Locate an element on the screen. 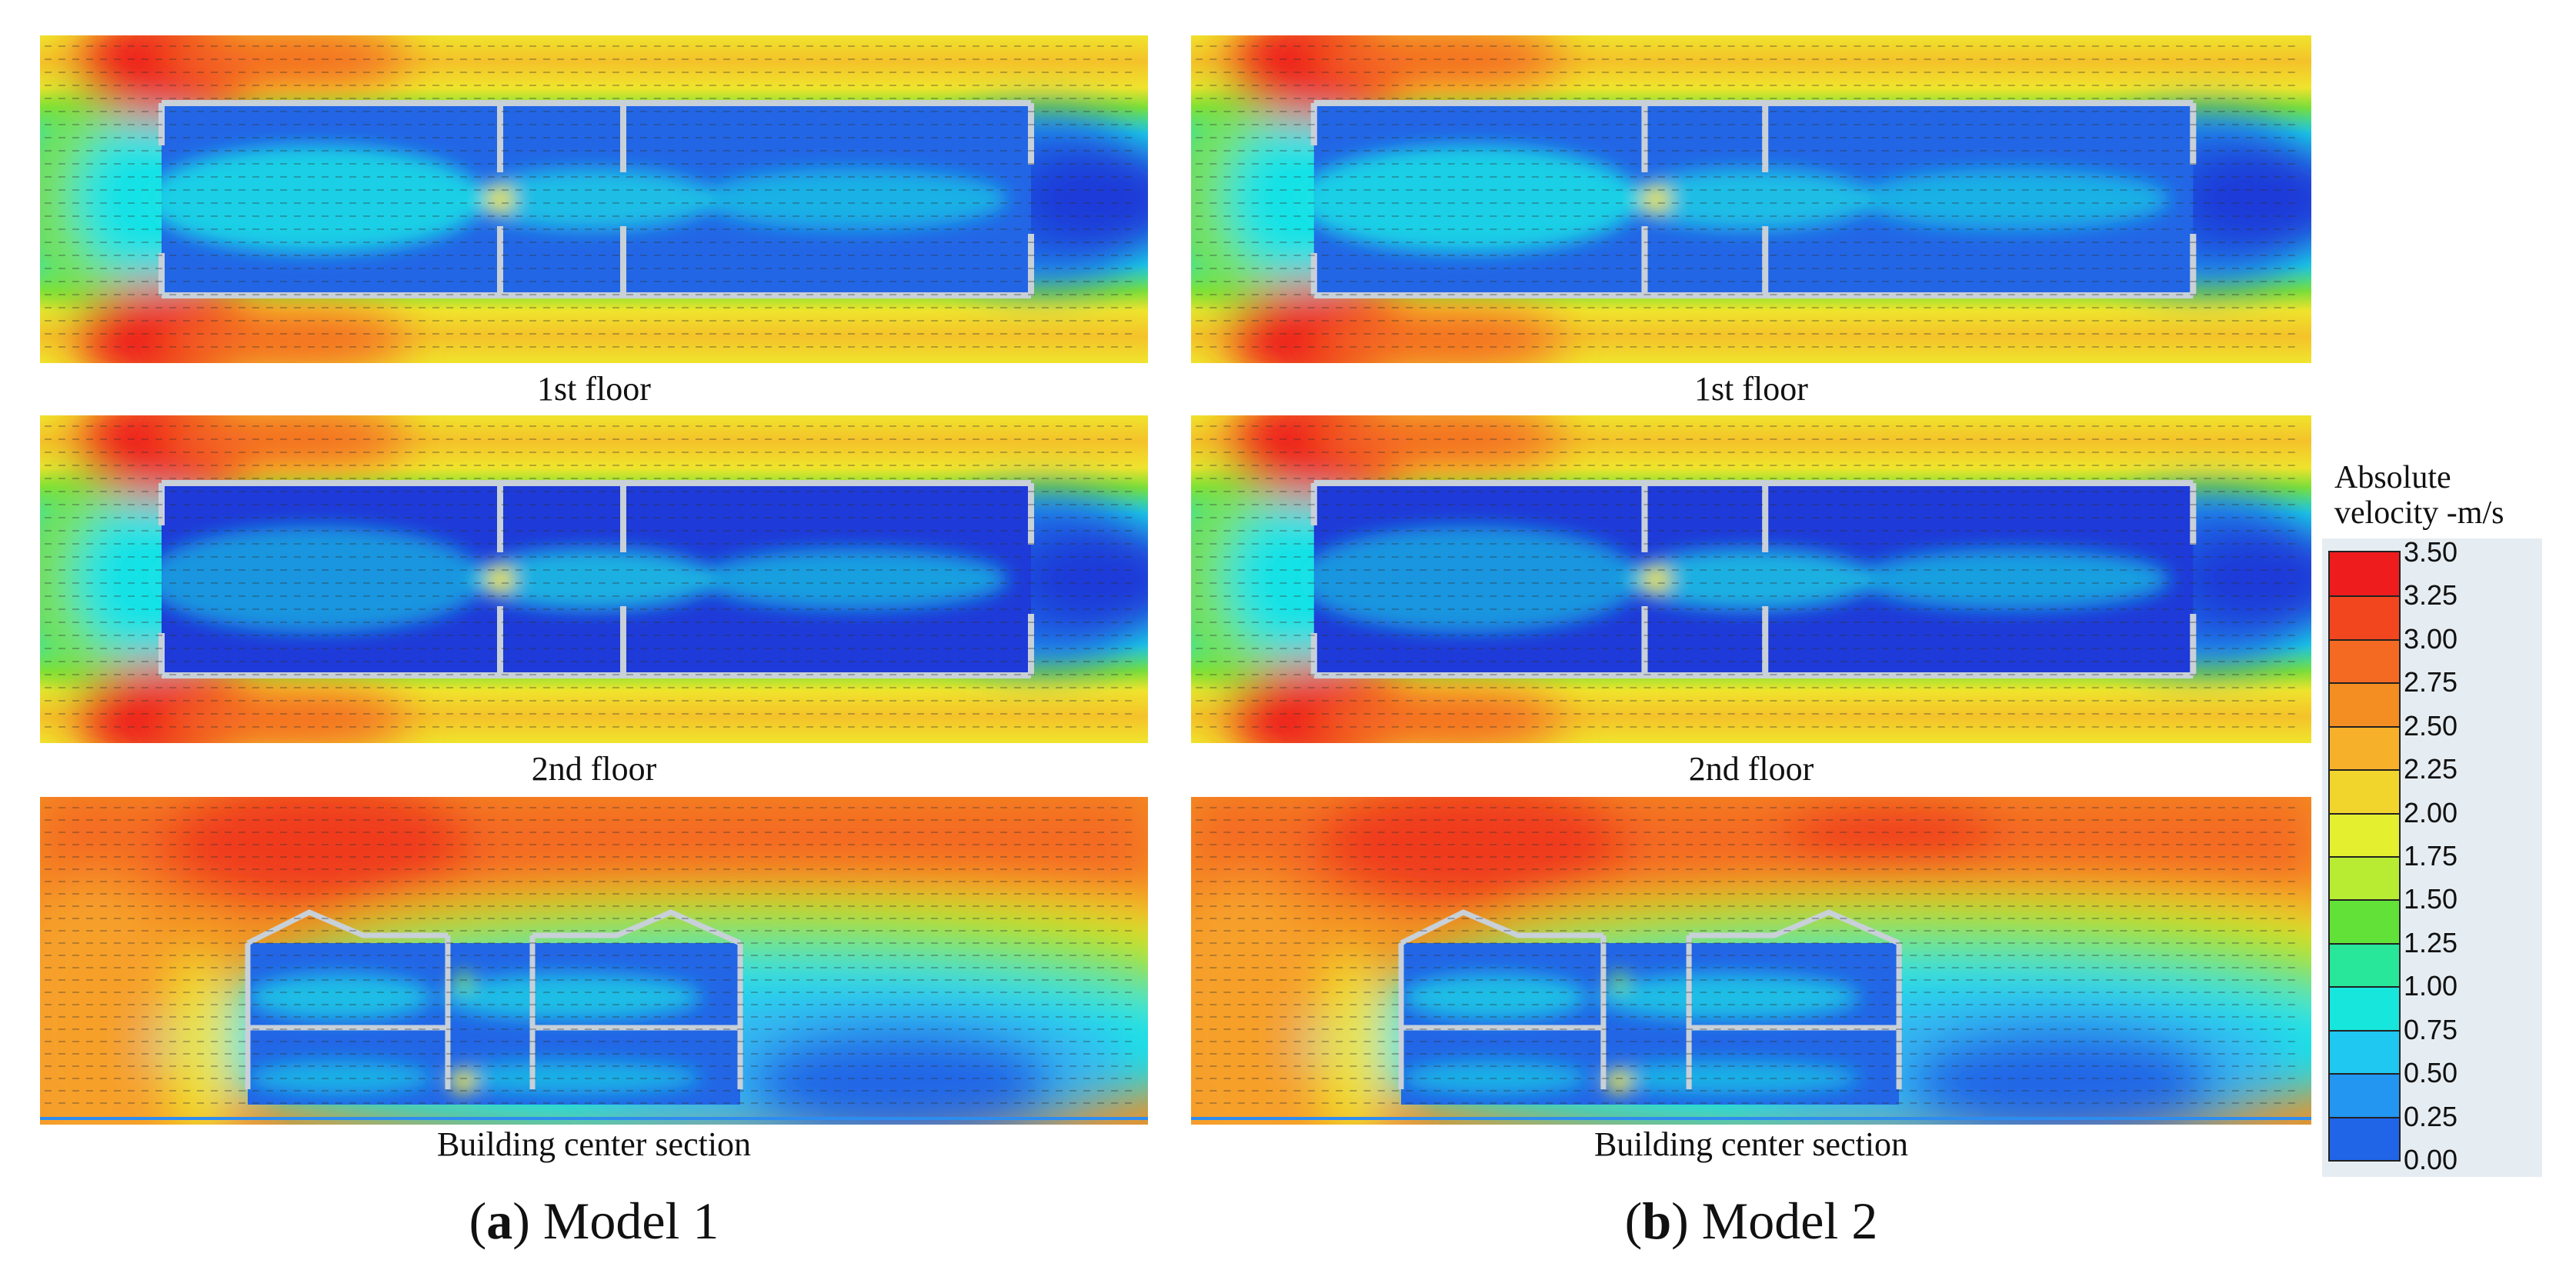 The height and width of the screenshot is (1270, 2576). model2-floor2-caption: 2nd floor is located at coordinates (1751, 769).